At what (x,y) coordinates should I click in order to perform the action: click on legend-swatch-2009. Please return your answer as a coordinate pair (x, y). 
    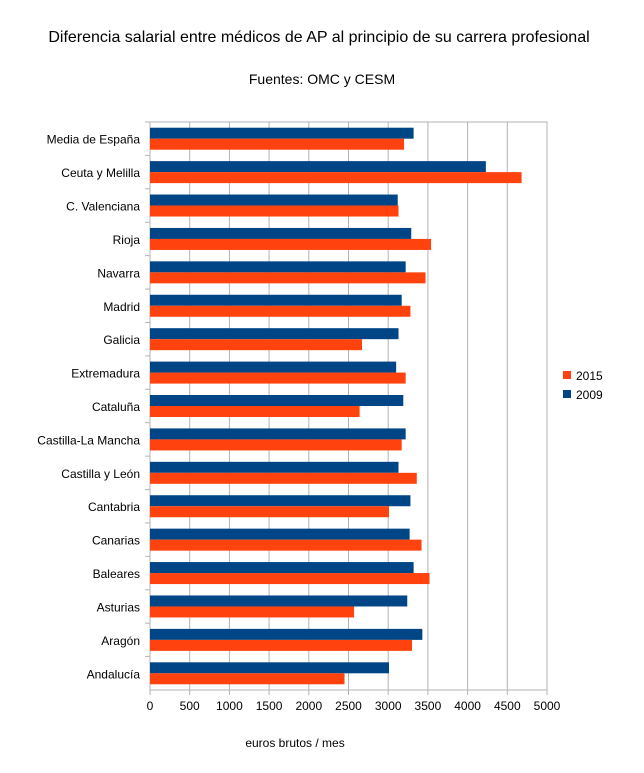
    Looking at the image, I should click on (567, 394).